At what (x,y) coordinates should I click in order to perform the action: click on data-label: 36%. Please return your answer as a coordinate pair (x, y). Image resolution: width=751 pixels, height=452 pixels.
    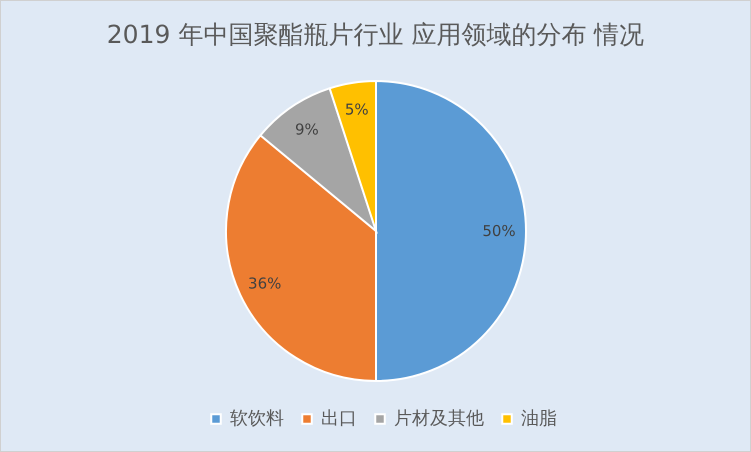
    Looking at the image, I should click on (265, 283).